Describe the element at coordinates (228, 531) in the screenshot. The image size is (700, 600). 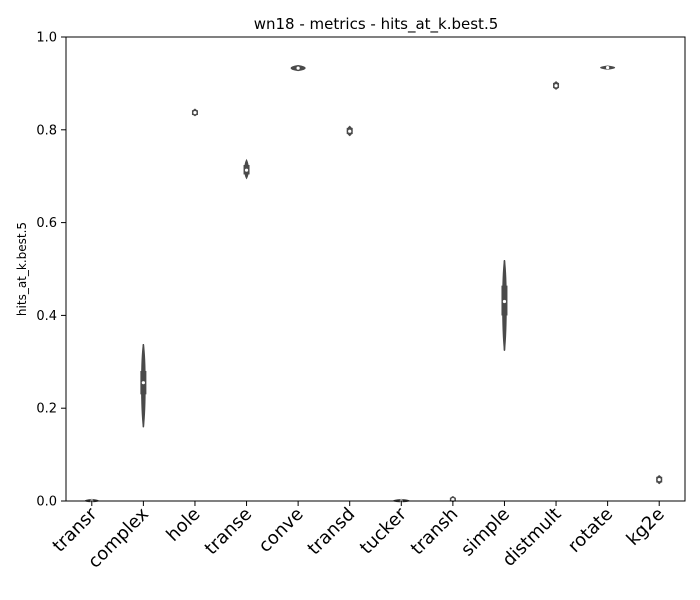
I see `x-tick-label: transe` at that location.